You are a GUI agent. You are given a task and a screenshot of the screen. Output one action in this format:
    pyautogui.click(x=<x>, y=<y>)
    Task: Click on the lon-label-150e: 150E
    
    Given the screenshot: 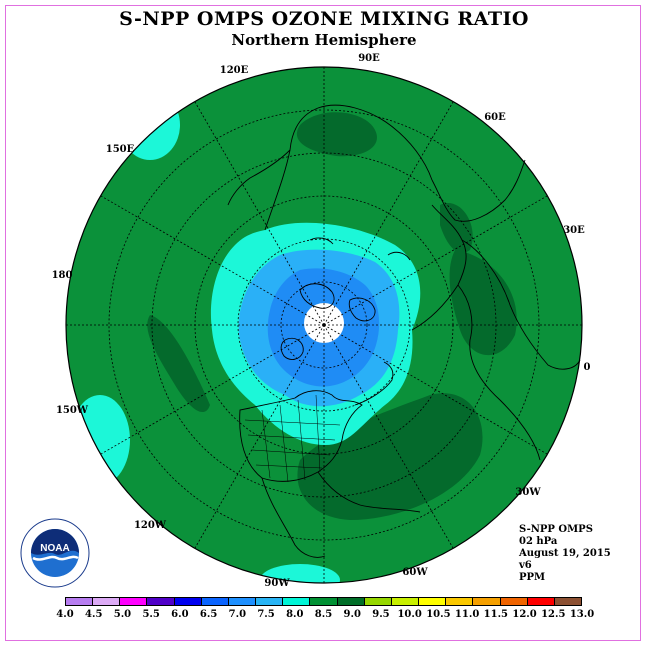 What is the action you would take?
    pyautogui.click(x=120, y=149)
    